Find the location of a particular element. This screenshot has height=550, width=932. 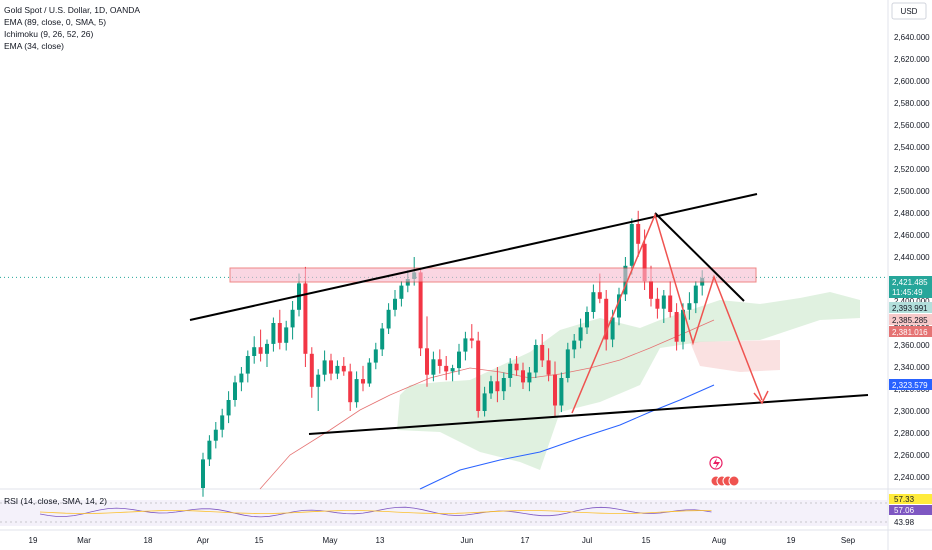

price-tick-label: 2,640.000 is located at coordinates (912, 37).